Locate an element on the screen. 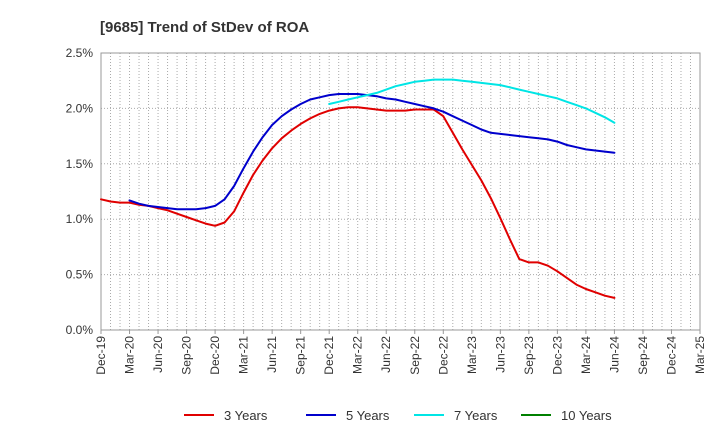  y-tick-label: 1.0% is located at coordinates (80, 219).